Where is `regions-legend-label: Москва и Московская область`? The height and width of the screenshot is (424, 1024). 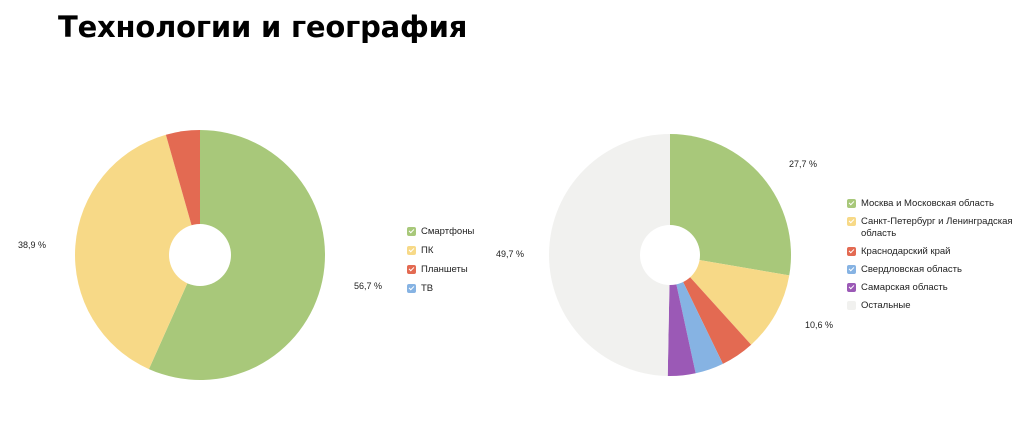 regions-legend-label: Москва и Московская область is located at coordinates (927, 203).